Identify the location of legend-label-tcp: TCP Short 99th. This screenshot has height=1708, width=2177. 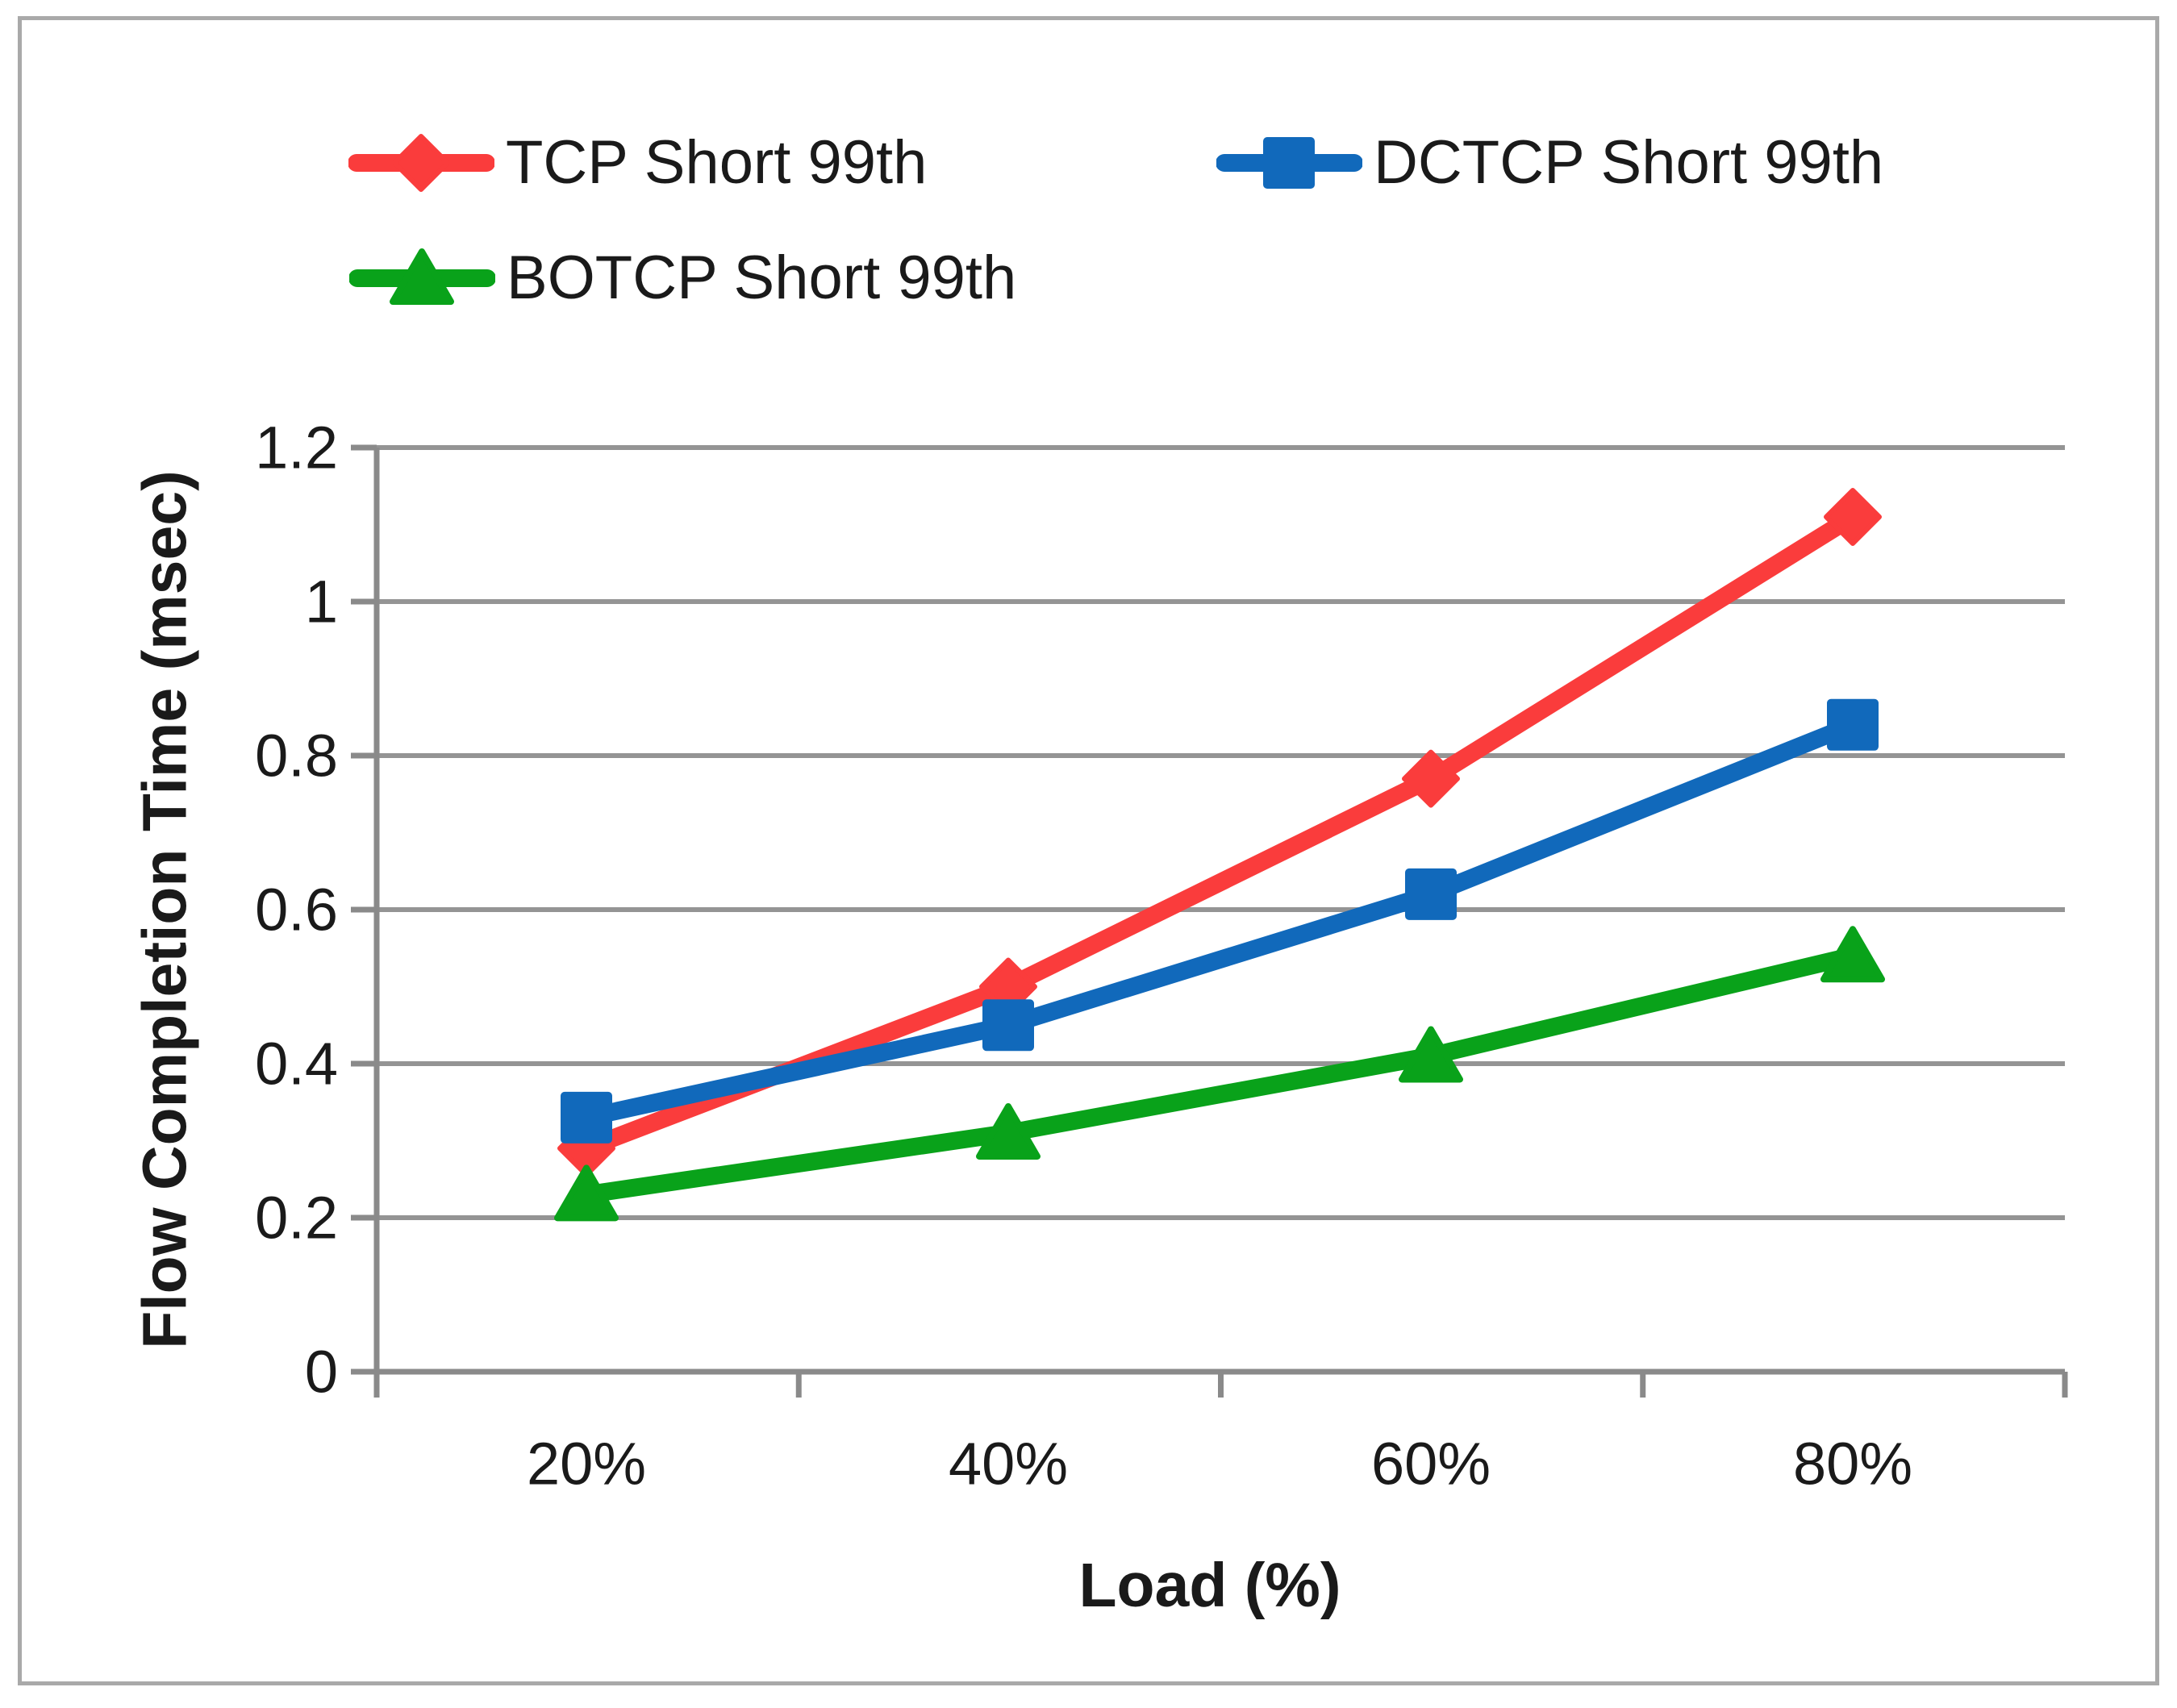
(717, 162).